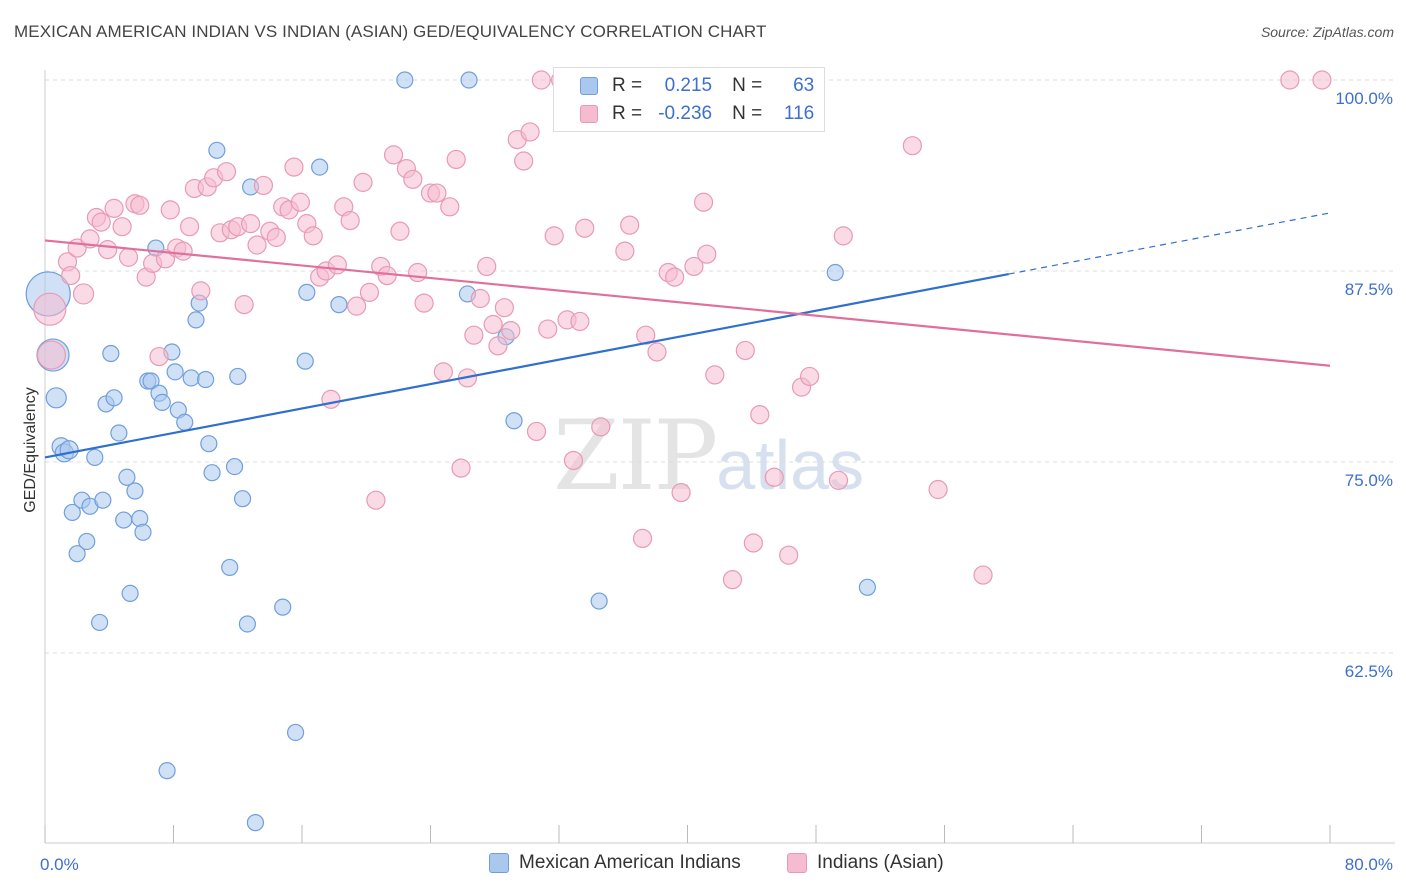 The width and height of the screenshot is (1406, 892). What do you see at coordinates (1169, 243) in the screenshot?
I see `blue-trend-extension` at bounding box center [1169, 243].